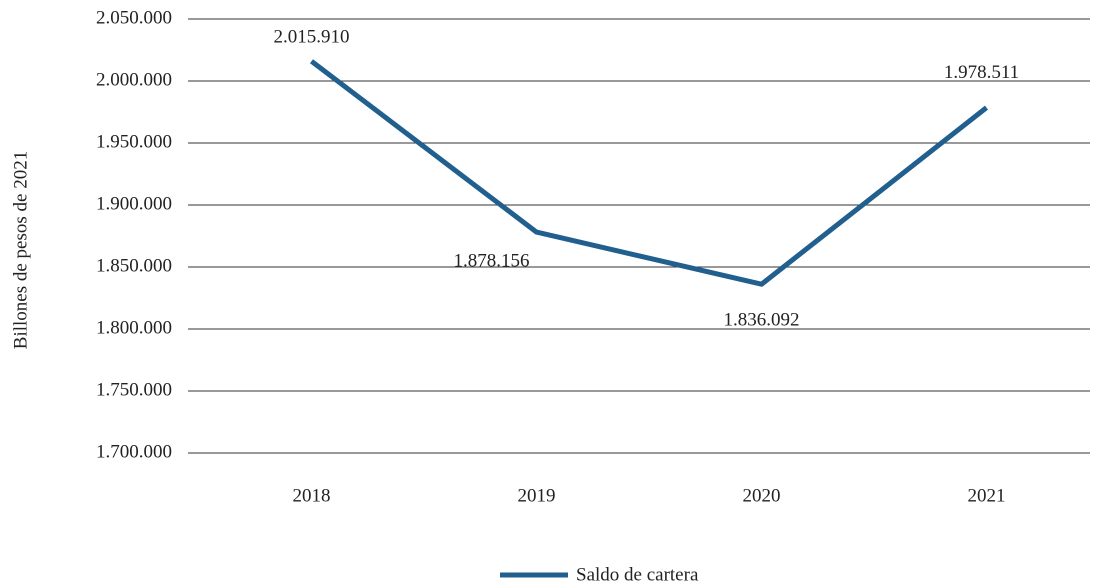 The image size is (1099, 587). What do you see at coordinates (537, 495) in the screenshot?
I see `x-tick-label: 2019` at bounding box center [537, 495].